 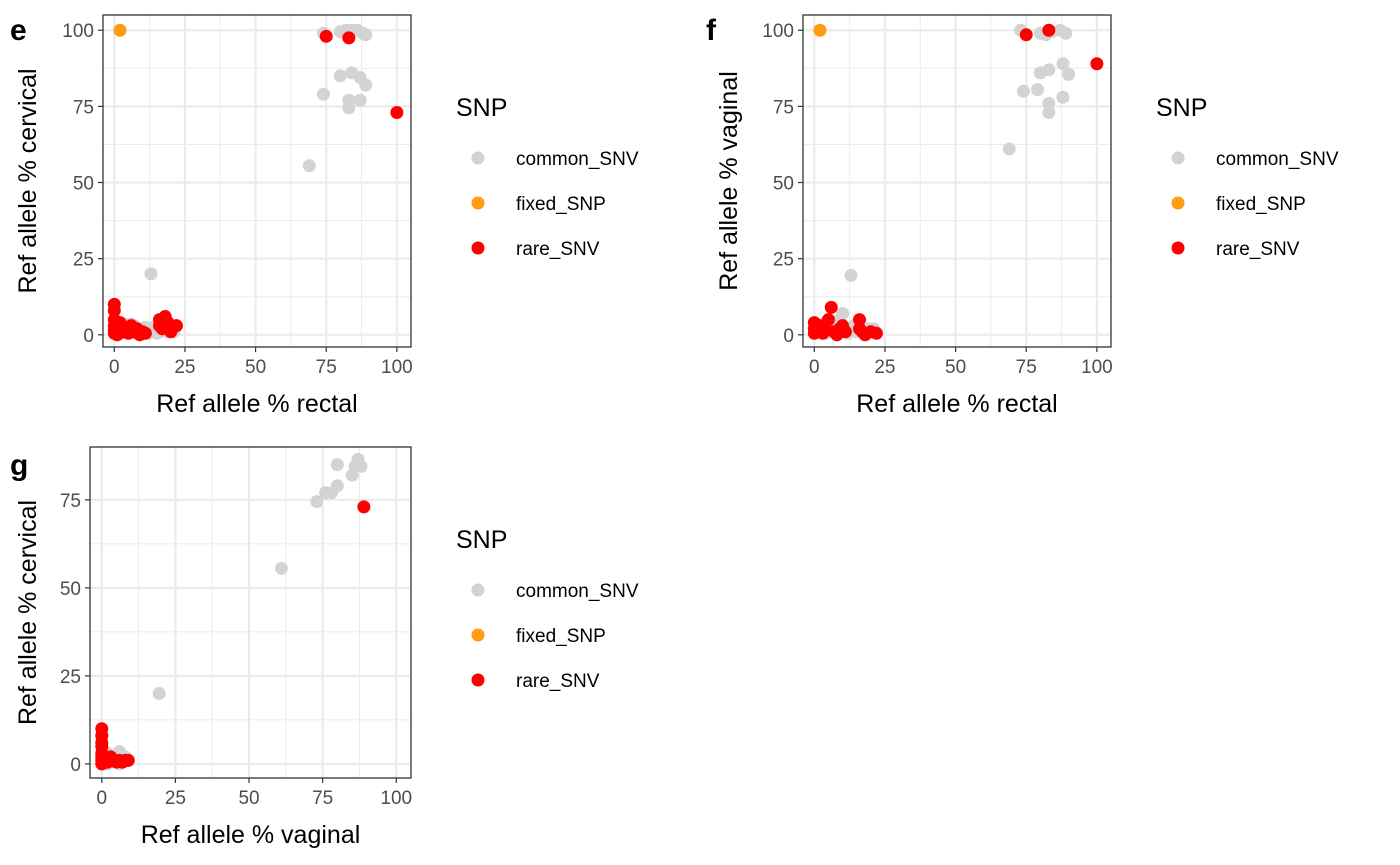 I want to click on x-tick-label: 25, so click(x=884, y=367).